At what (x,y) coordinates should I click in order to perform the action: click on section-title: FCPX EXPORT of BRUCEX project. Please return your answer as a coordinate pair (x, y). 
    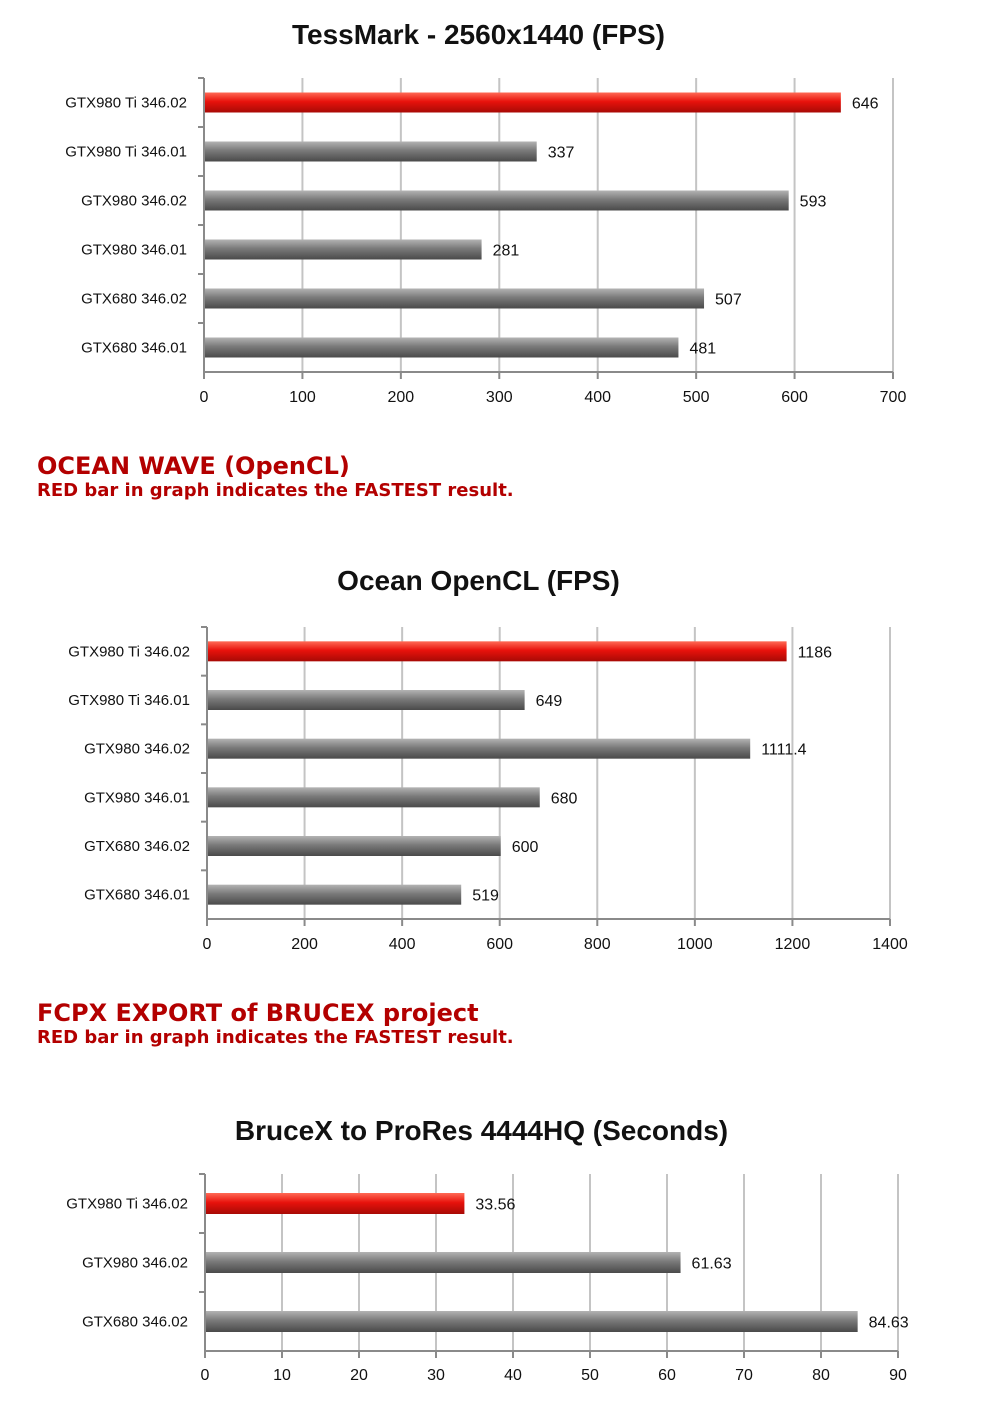
    Looking at the image, I should click on (258, 1013).